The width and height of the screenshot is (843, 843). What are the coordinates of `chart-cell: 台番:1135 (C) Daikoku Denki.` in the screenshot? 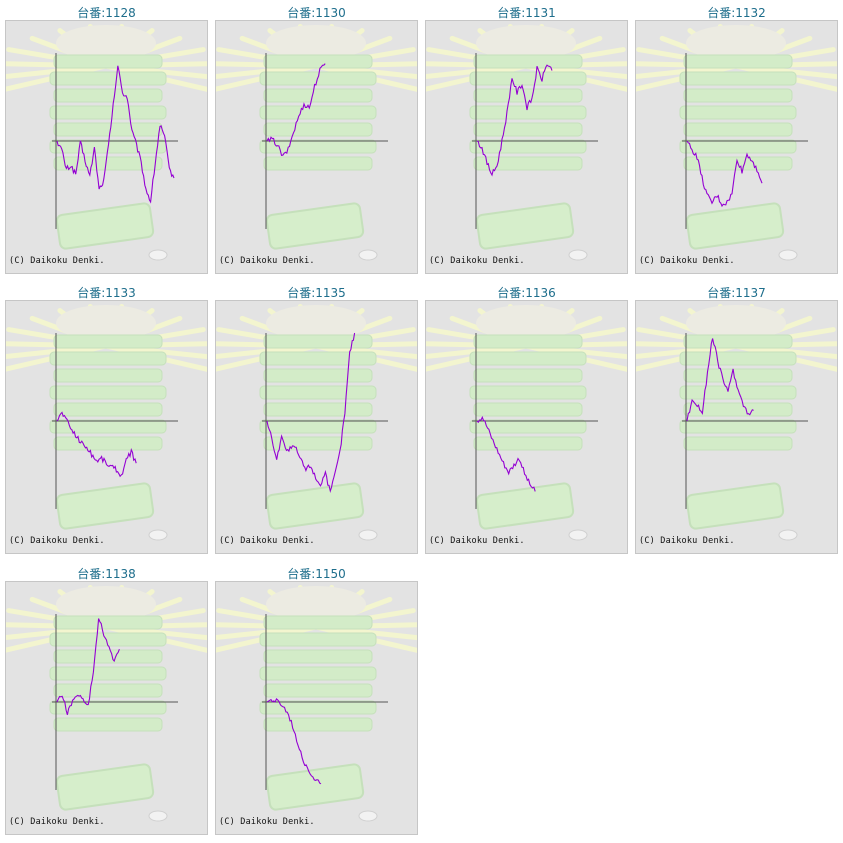 It's located at (316, 418).